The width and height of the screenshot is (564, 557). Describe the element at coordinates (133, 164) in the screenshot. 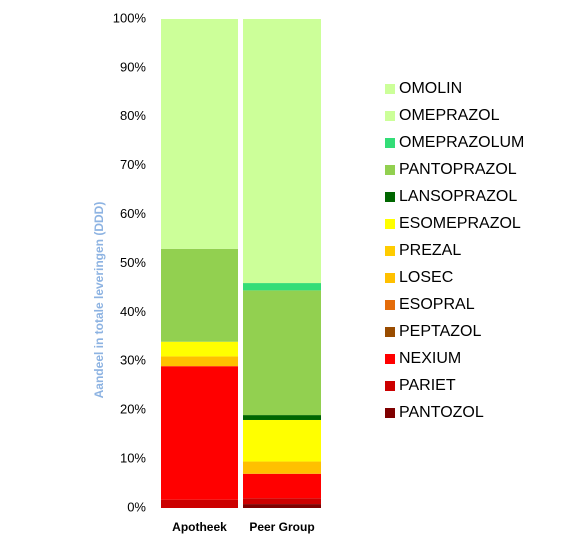

I see `y-tick-label: 70%` at that location.